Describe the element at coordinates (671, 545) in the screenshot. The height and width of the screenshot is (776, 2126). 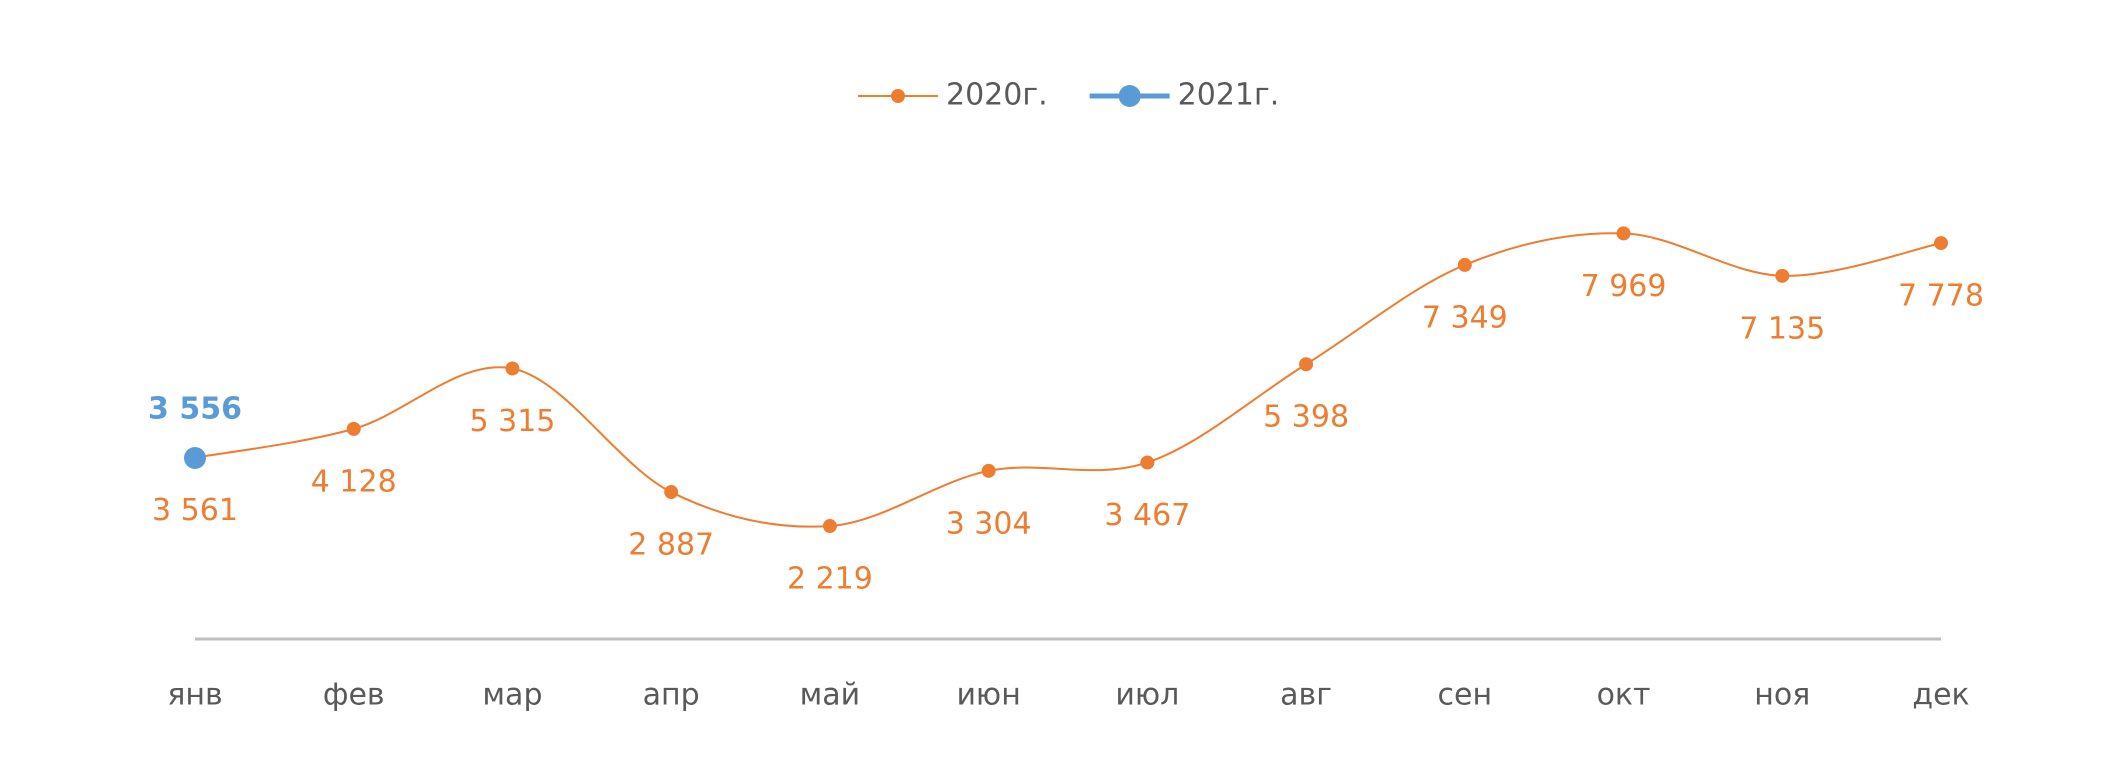
I see `data-label: 2 887` at that location.